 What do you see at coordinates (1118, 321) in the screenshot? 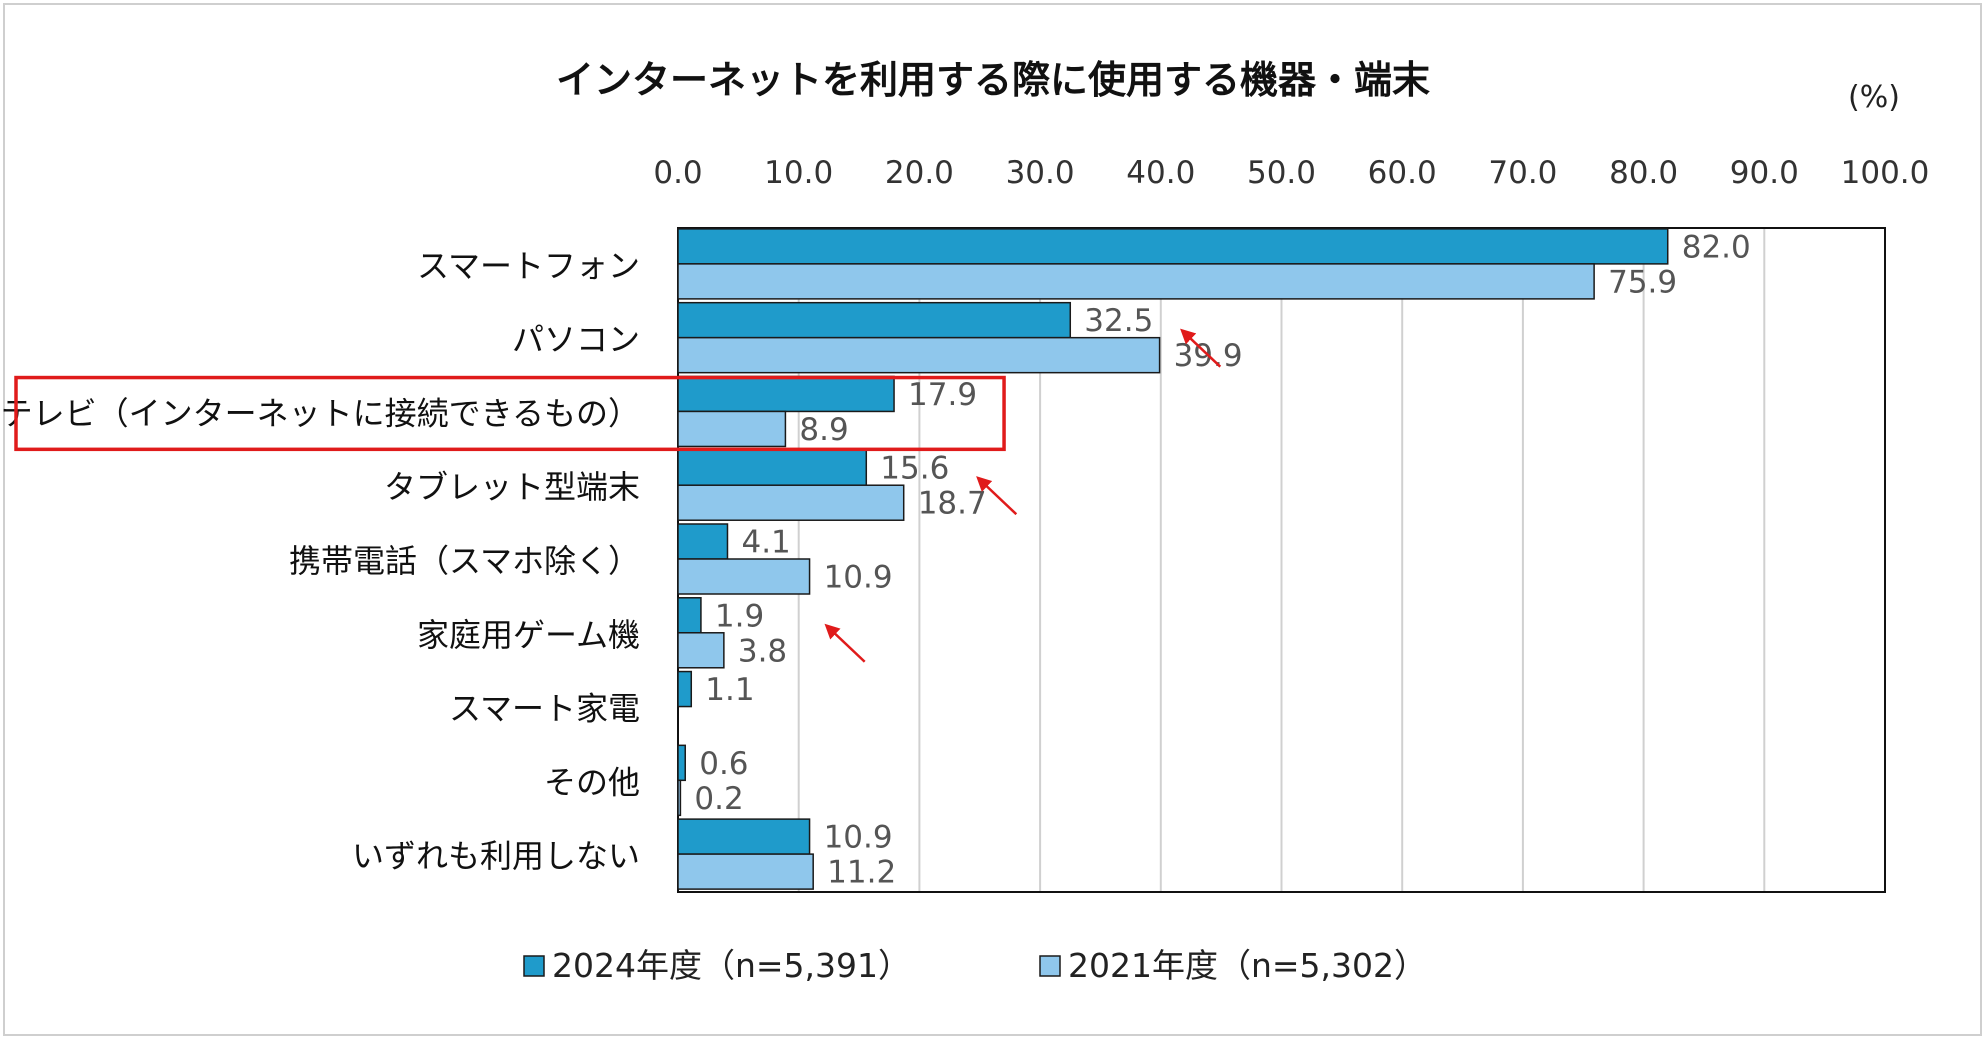
I see `data-label: 32.5` at bounding box center [1118, 321].